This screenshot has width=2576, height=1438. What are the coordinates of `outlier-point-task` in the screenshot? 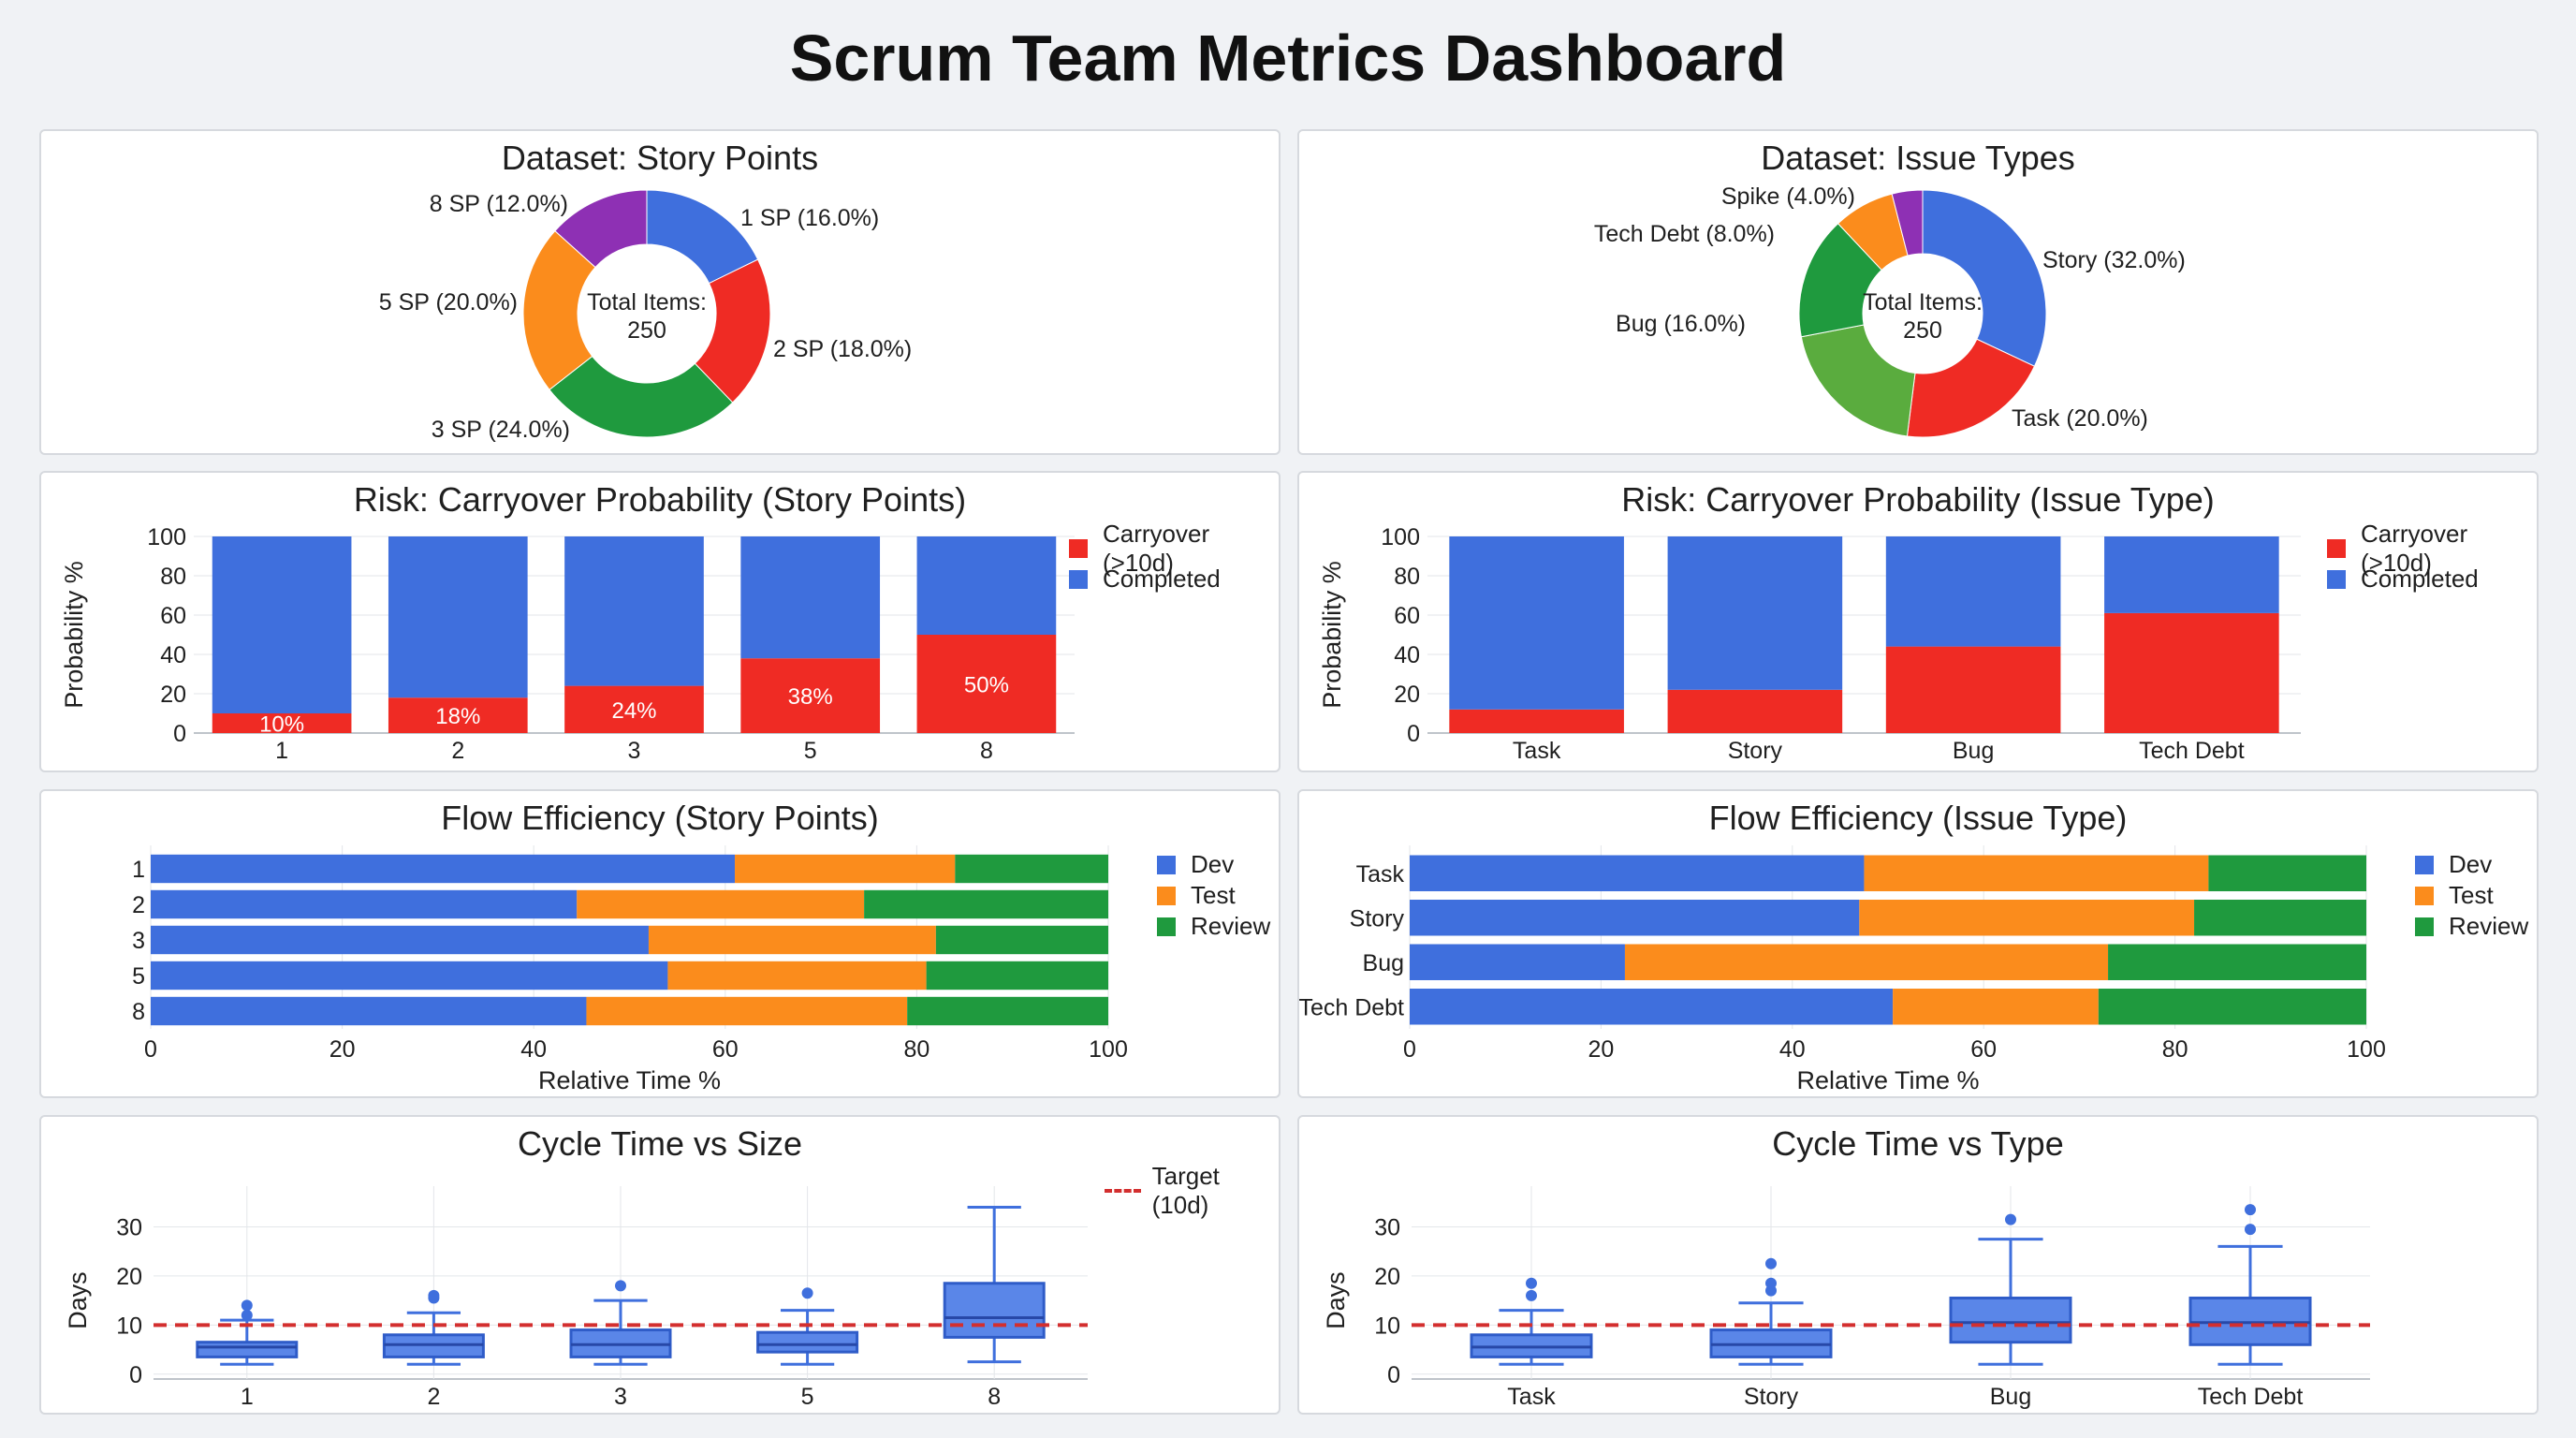 It's located at (1531, 1295).